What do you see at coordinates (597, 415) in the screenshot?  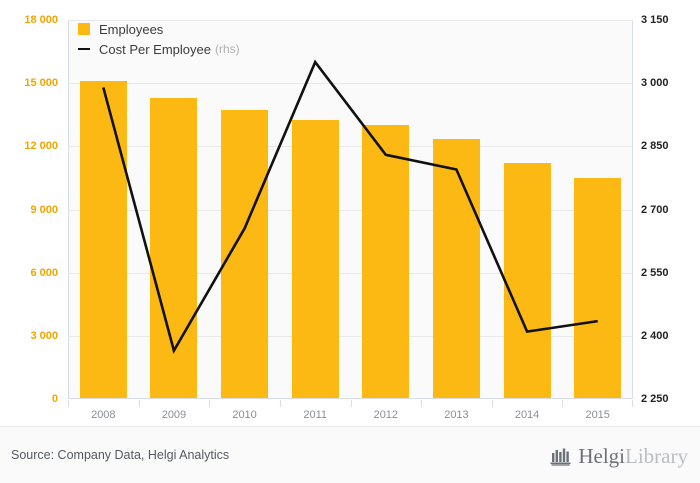 I see `x-axis-tick-label: 2015` at bounding box center [597, 415].